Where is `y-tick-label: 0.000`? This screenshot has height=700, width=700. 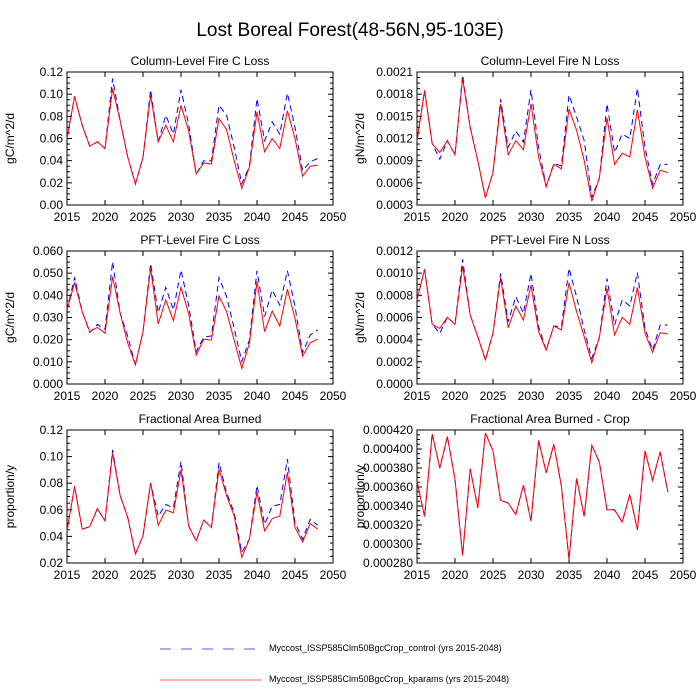
y-tick-label: 0.000 is located at coordinates (48, 384).